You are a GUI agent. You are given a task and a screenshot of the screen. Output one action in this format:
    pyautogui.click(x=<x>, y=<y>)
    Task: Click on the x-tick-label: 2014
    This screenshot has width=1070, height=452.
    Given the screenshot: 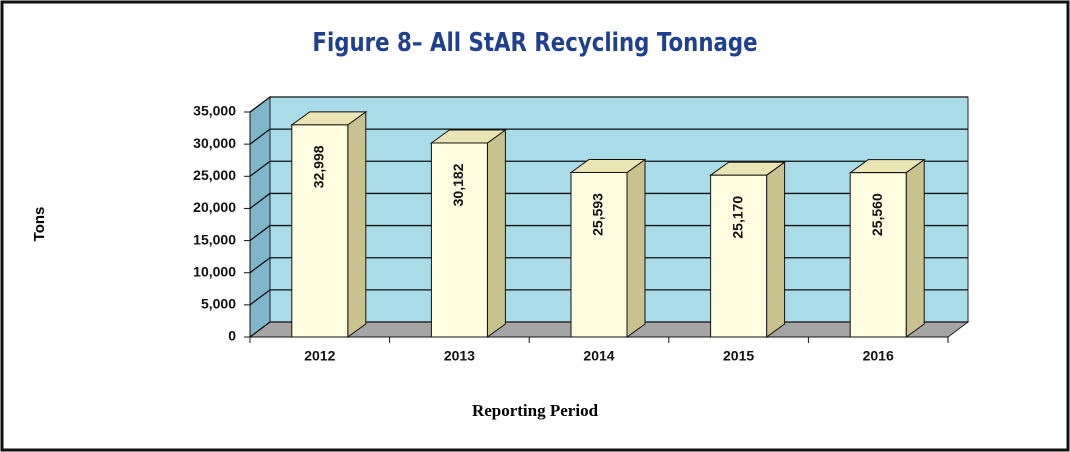 What is the action you would take?
    pyautogui.click(x=598, y=356)
    